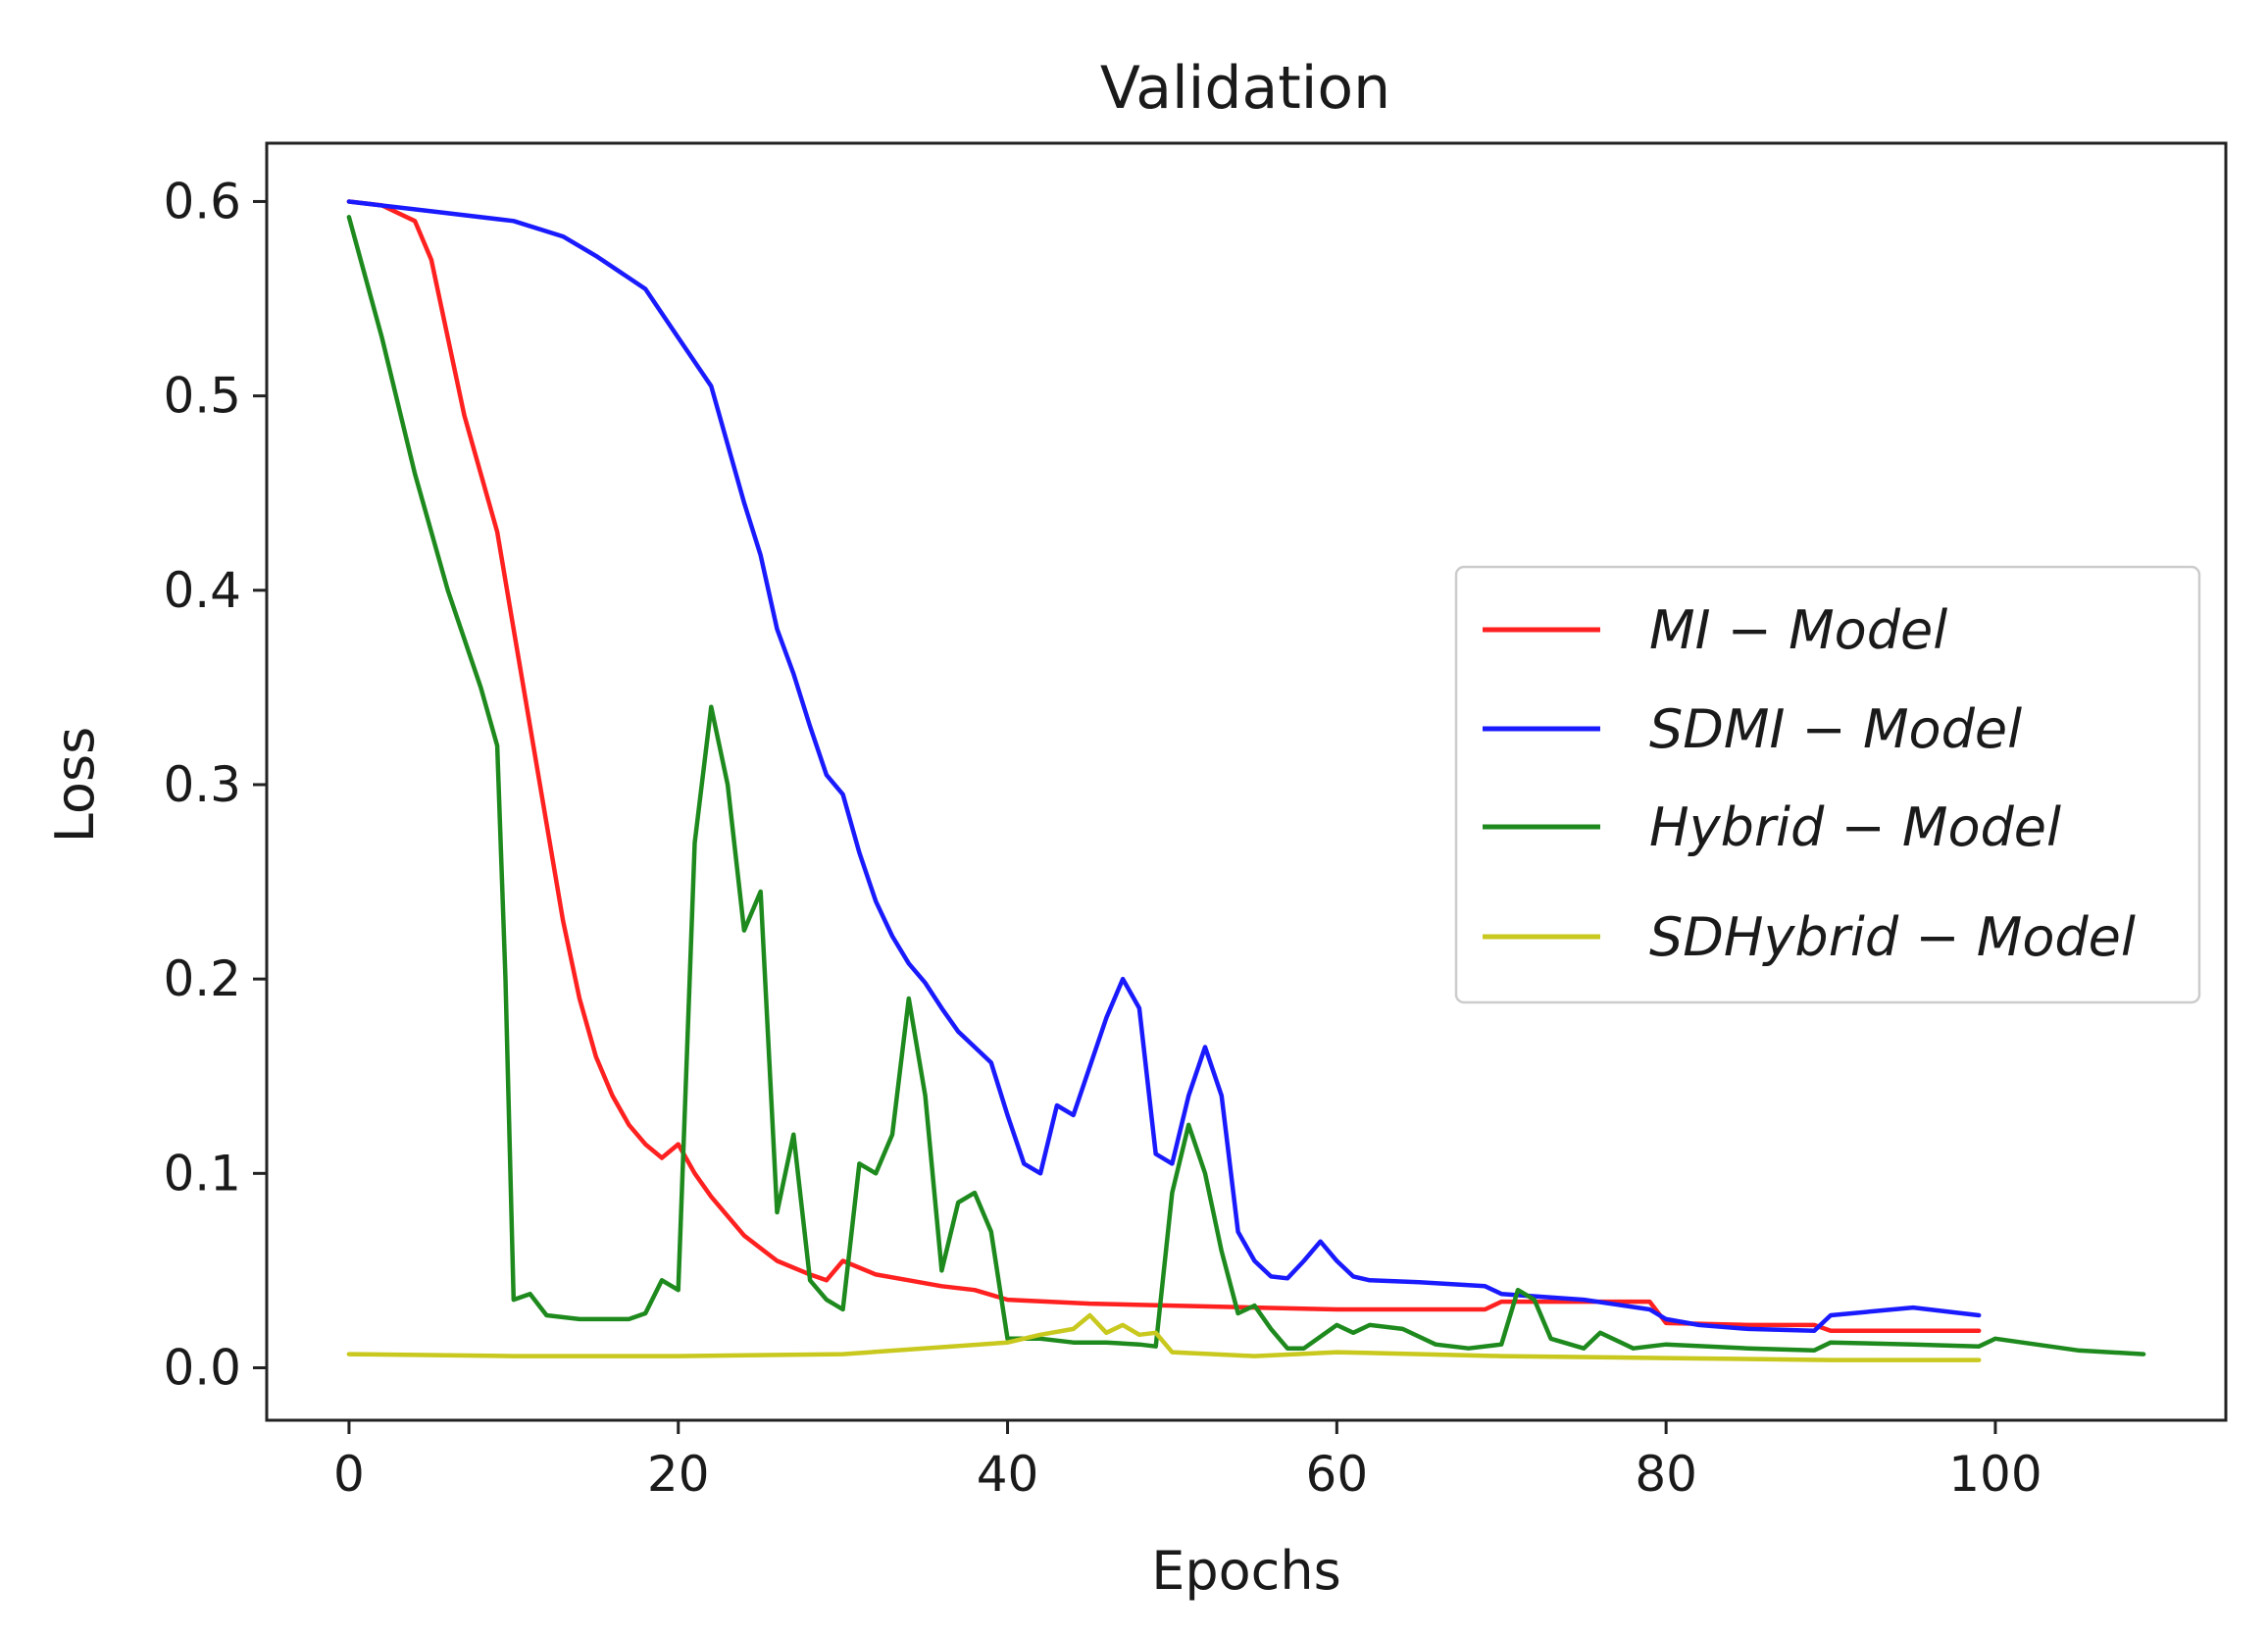 This screenshot has width=2268, height=1638. Describe the element at coordinates (678, 1474) in the screenshot. I see `x-tick-label: 20` at that location.